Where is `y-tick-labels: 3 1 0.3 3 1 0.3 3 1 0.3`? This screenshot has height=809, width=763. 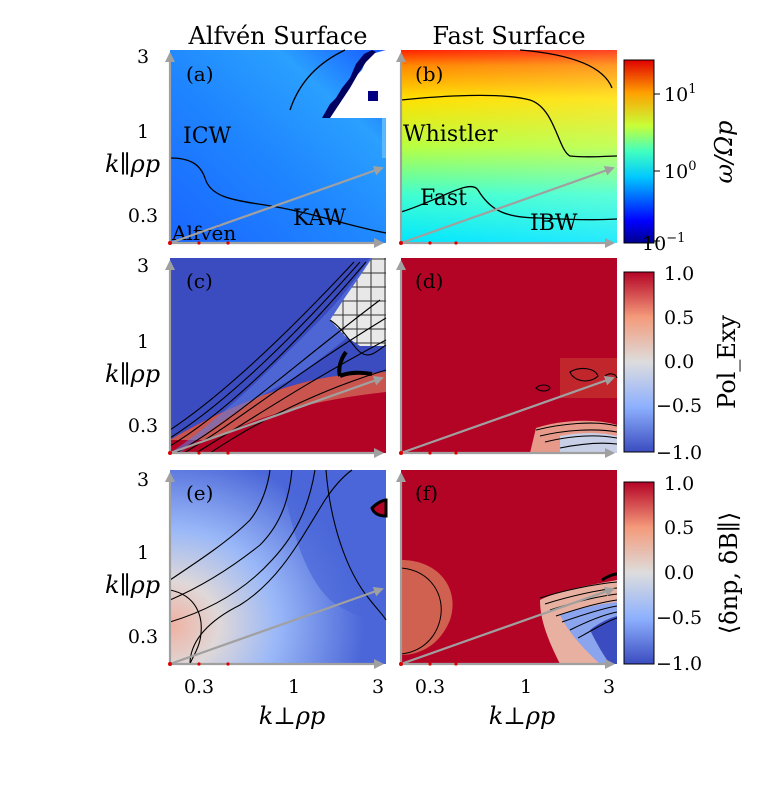
y-tick-labels: 3 1 0.3 3 1 0.3 3 1 0.3 is located at coordinates (143, 347).